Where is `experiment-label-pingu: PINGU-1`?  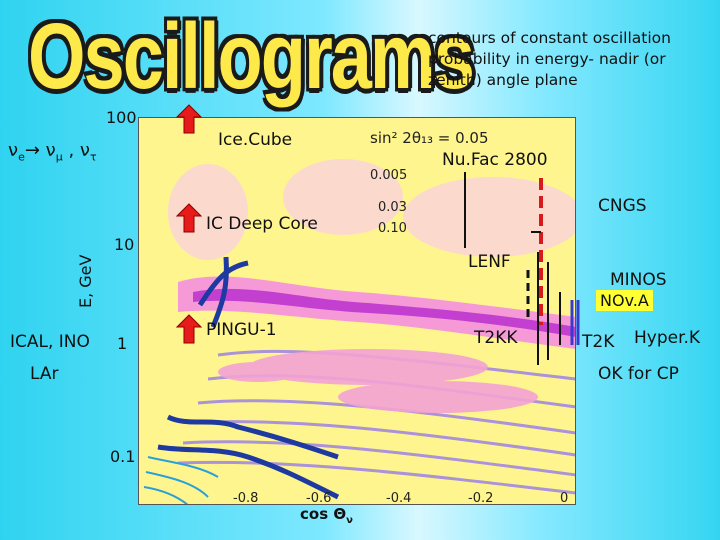 experiment-label-pingu: PINGU-1 is located at coordinates (241, 330).